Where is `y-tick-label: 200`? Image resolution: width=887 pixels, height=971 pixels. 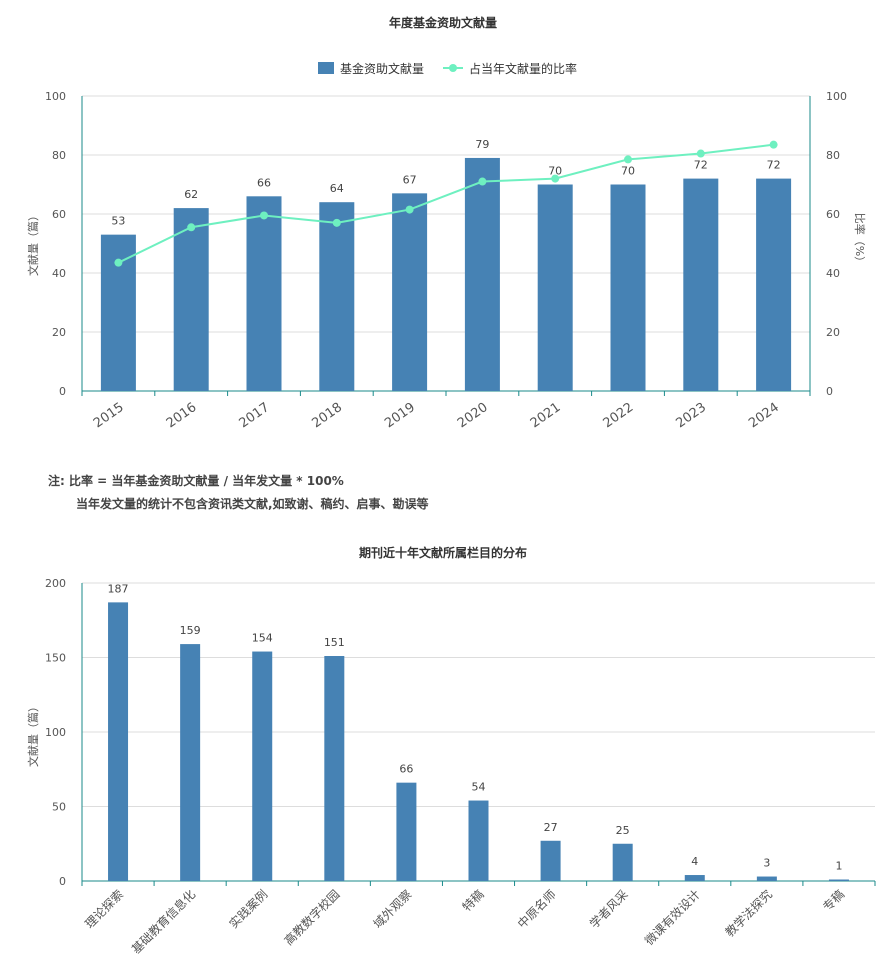 y-tick-label: 200 is located at coordinates (55, 583).